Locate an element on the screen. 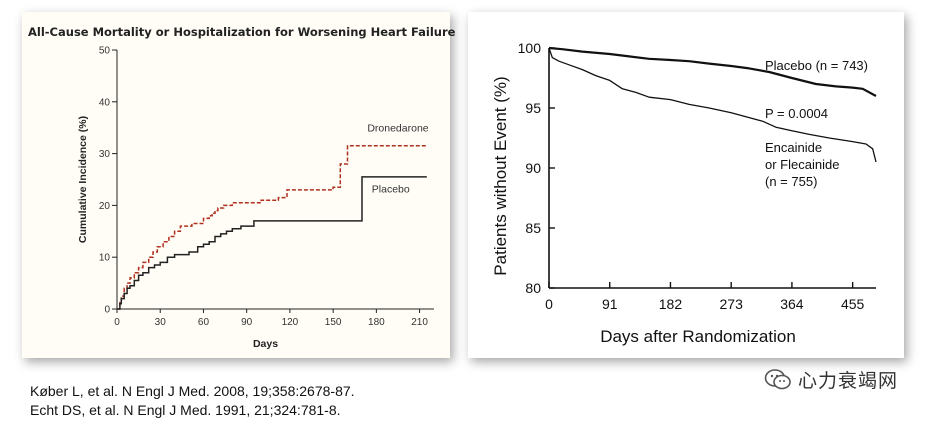  y-axis-label: Patients without Event (%) is located at coordinates (500, 175).